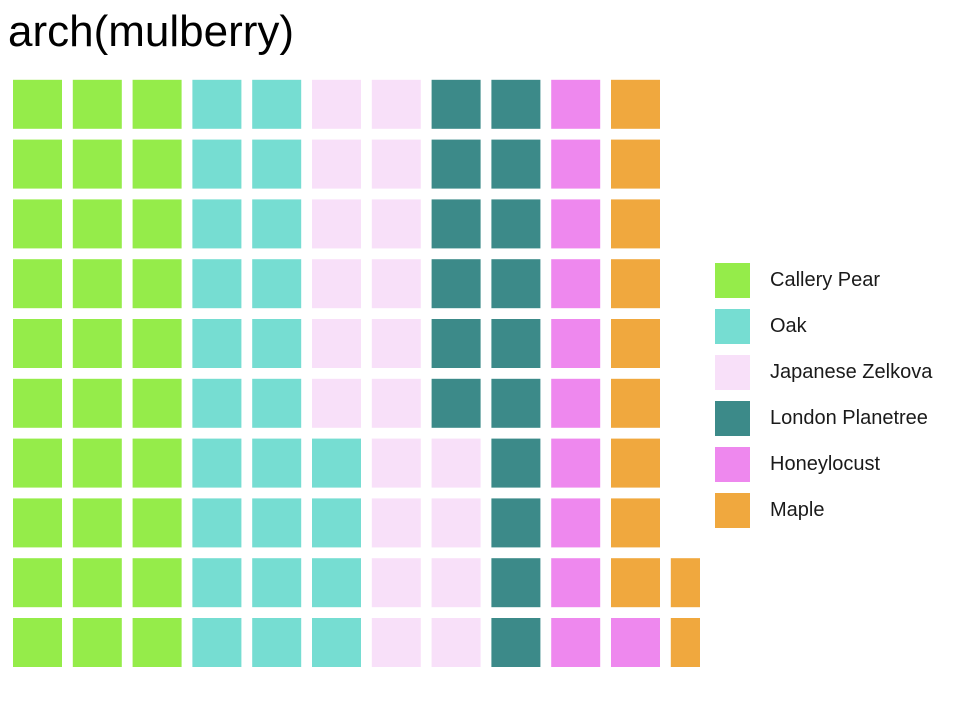 This screenshot has width=980, height=720. I want to click on legend-item: Callery Pear, so click(823, 280).